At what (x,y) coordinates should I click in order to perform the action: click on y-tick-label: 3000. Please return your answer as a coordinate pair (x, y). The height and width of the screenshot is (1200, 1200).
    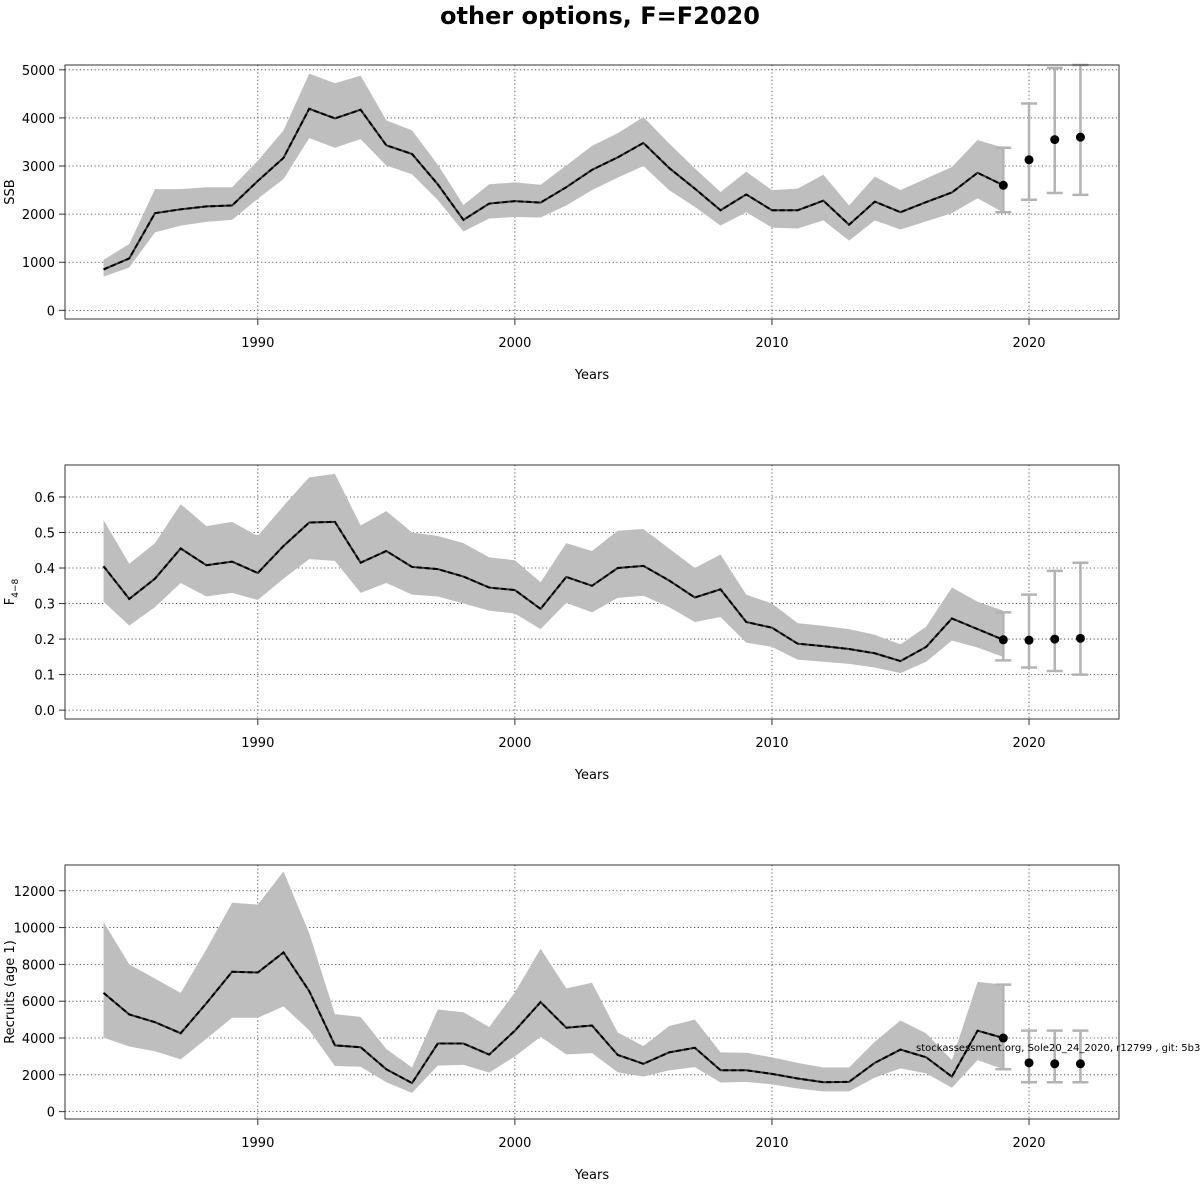
    Looking at the image, I should click on (38, 167).